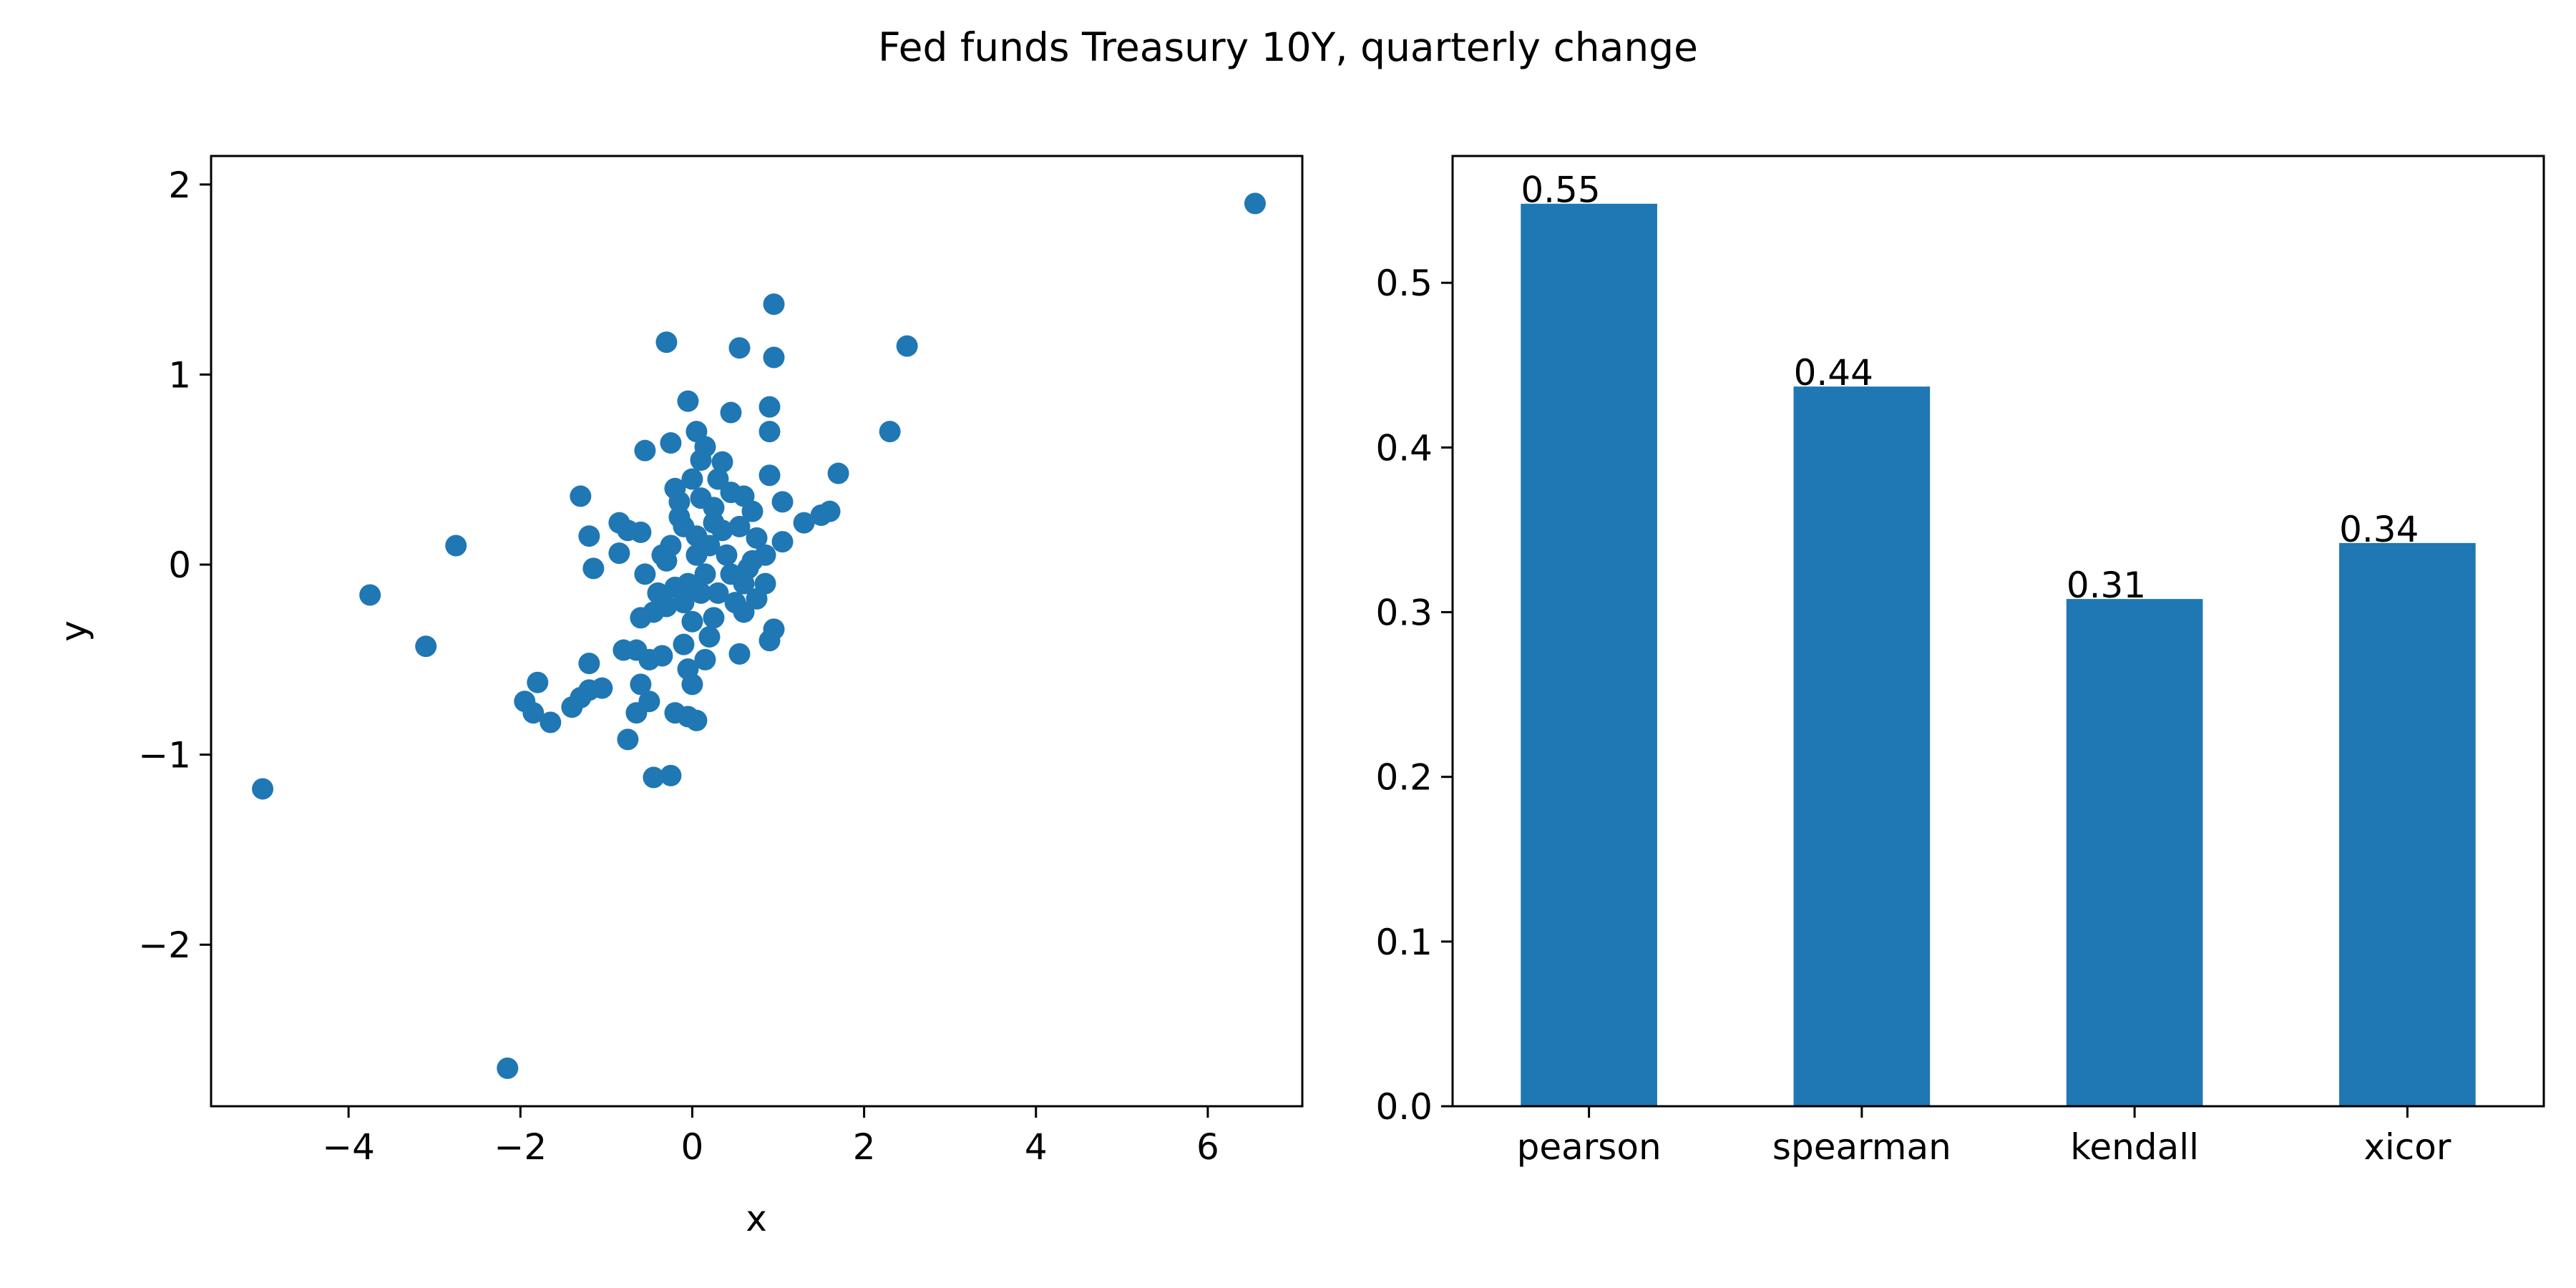  I want to click on bar-y-tick-label: 0.5, so click(1404, 283).